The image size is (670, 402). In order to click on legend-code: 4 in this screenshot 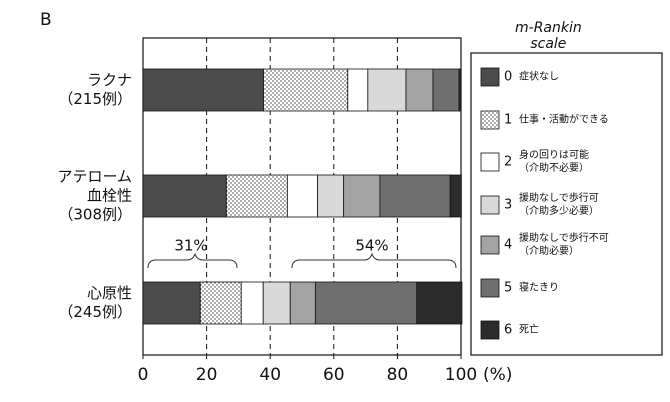, I will do `click(508, 245)`.